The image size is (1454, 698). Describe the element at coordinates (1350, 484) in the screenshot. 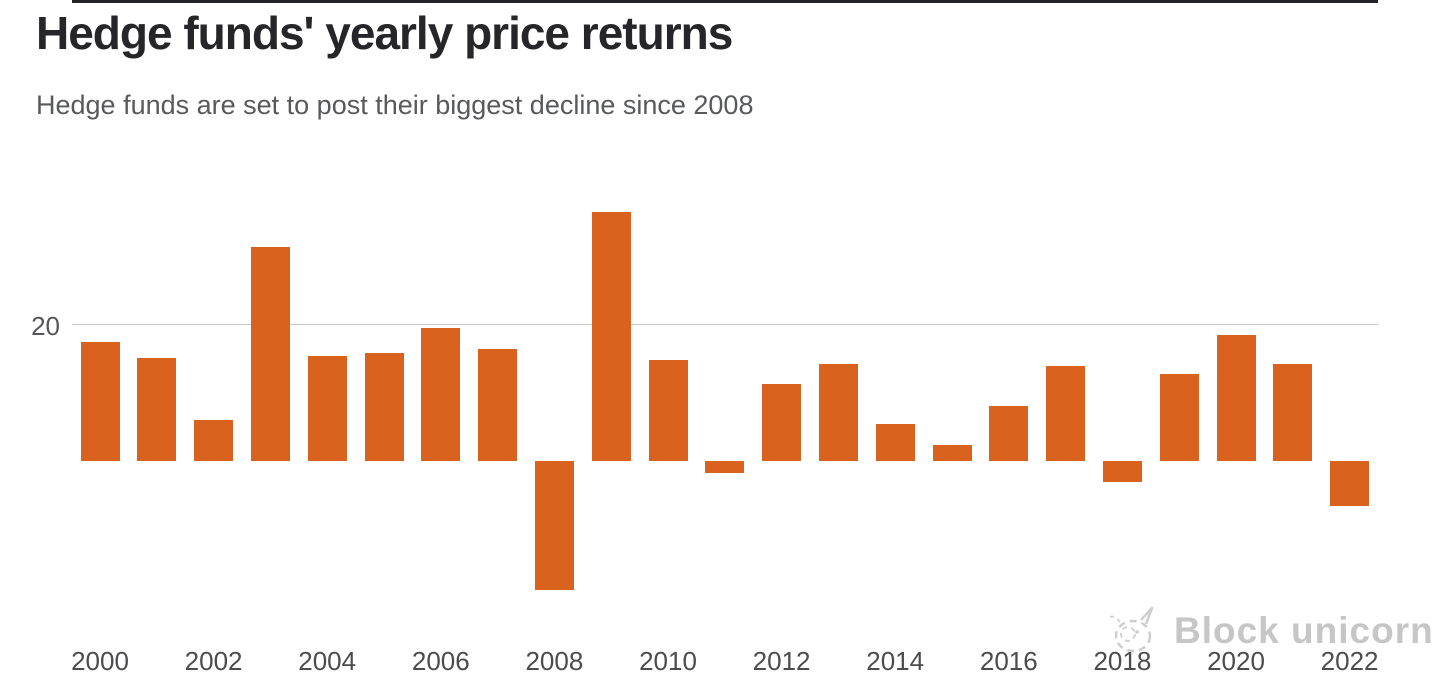

I see `bar-2022` at that location.